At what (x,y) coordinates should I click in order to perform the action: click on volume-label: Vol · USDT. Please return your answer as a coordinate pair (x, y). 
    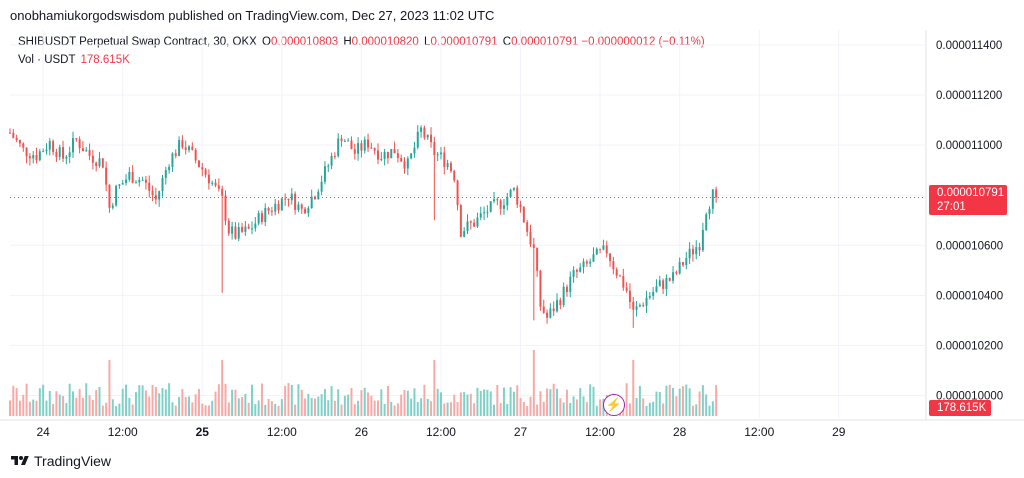
    Looking at the image, I should click on (47, 60).